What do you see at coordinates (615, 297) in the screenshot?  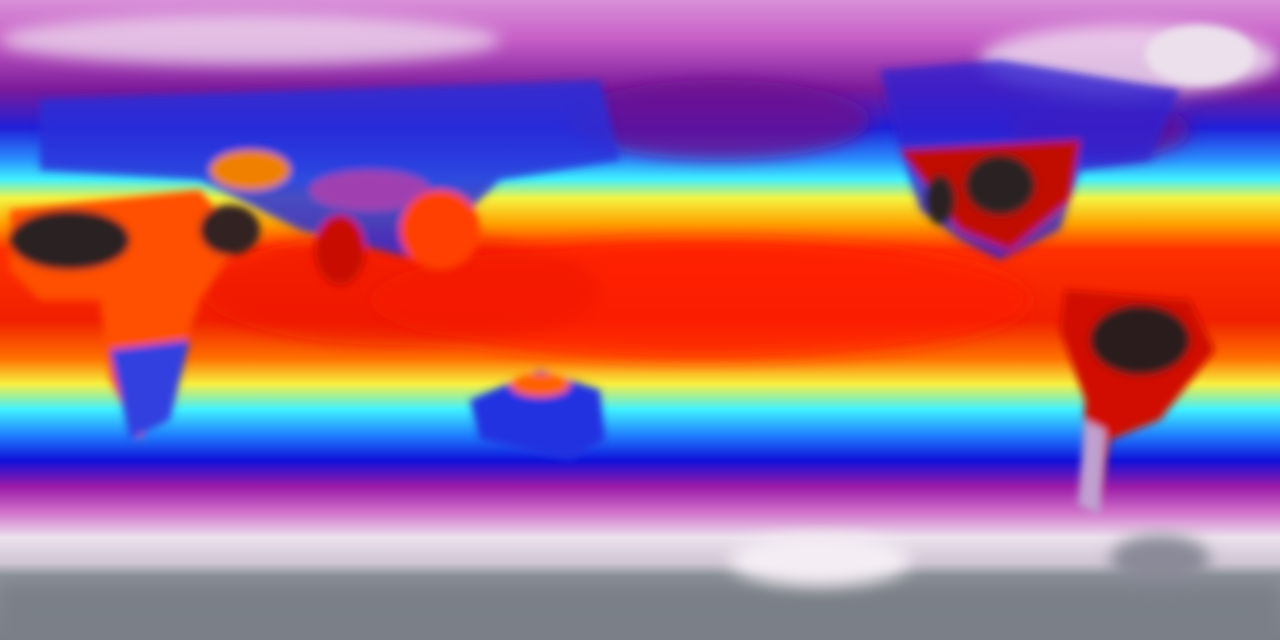 I see `tropical-ocean` at bounding box center [615, 297].